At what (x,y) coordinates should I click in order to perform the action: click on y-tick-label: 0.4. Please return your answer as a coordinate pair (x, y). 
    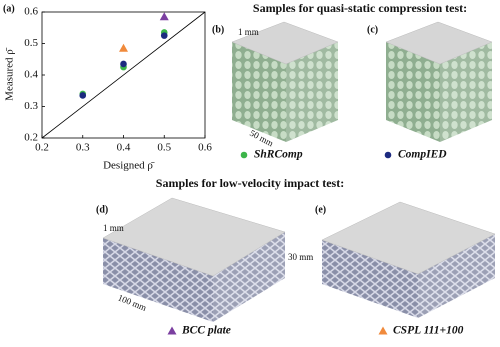
    Looking at the image, I should click on (31, 75).